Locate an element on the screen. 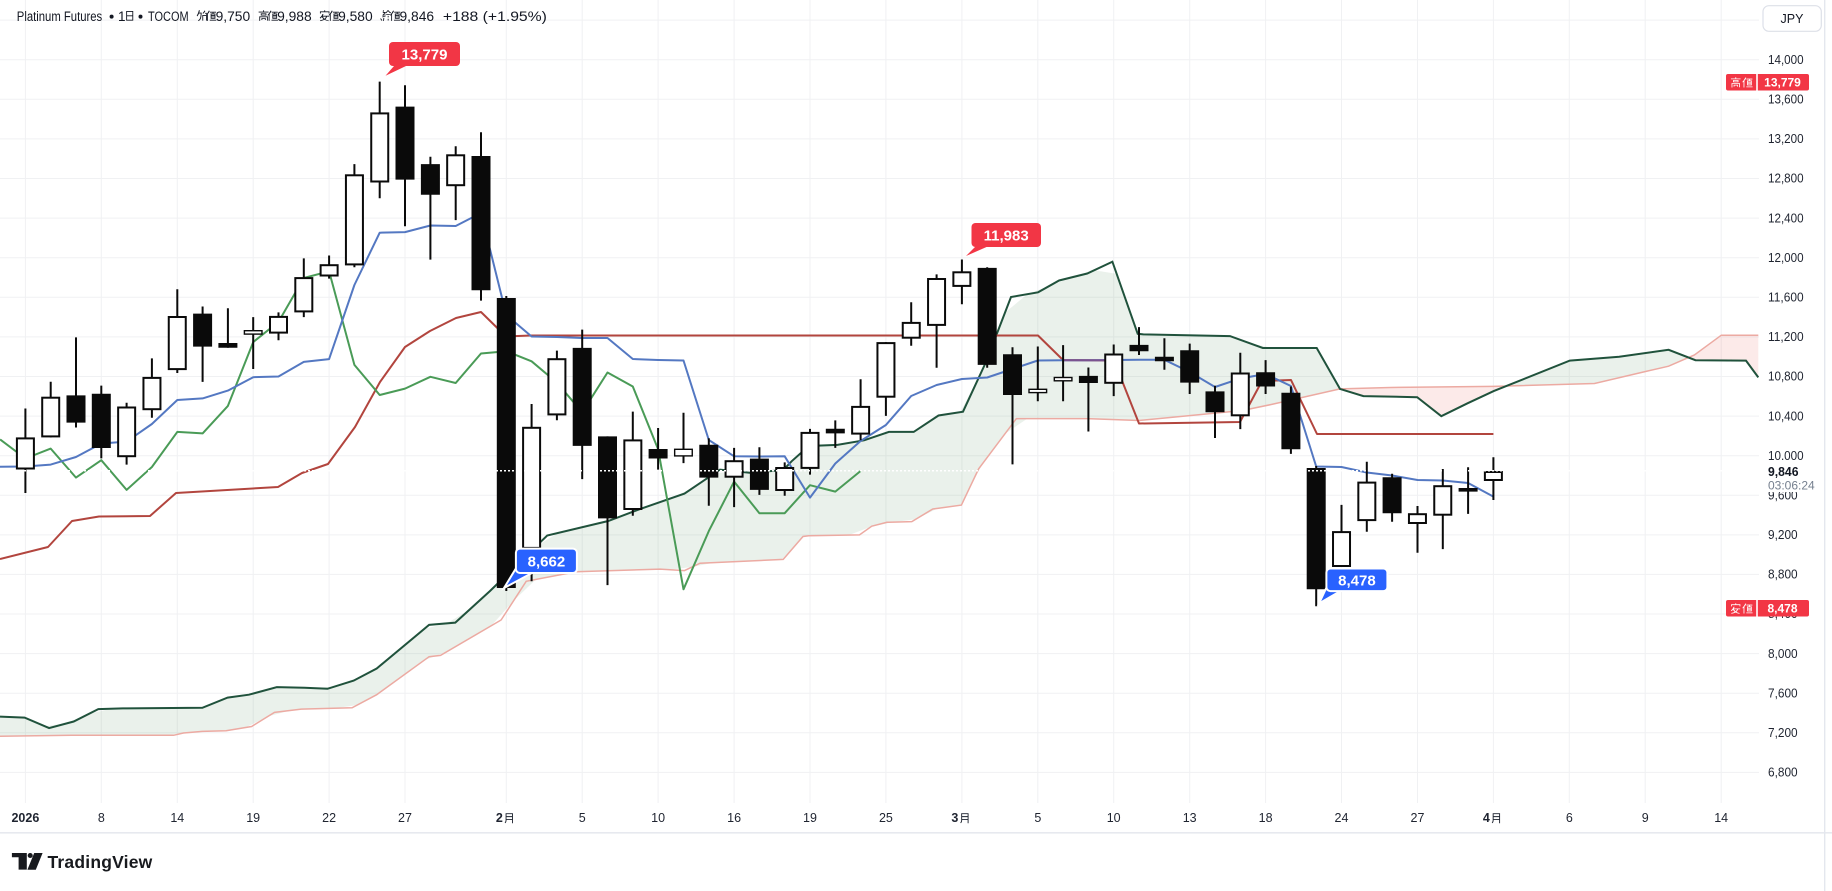 The height and width of the screenshot is (891, 1832). svg-text: 1 is located at coordinates (122, 16).